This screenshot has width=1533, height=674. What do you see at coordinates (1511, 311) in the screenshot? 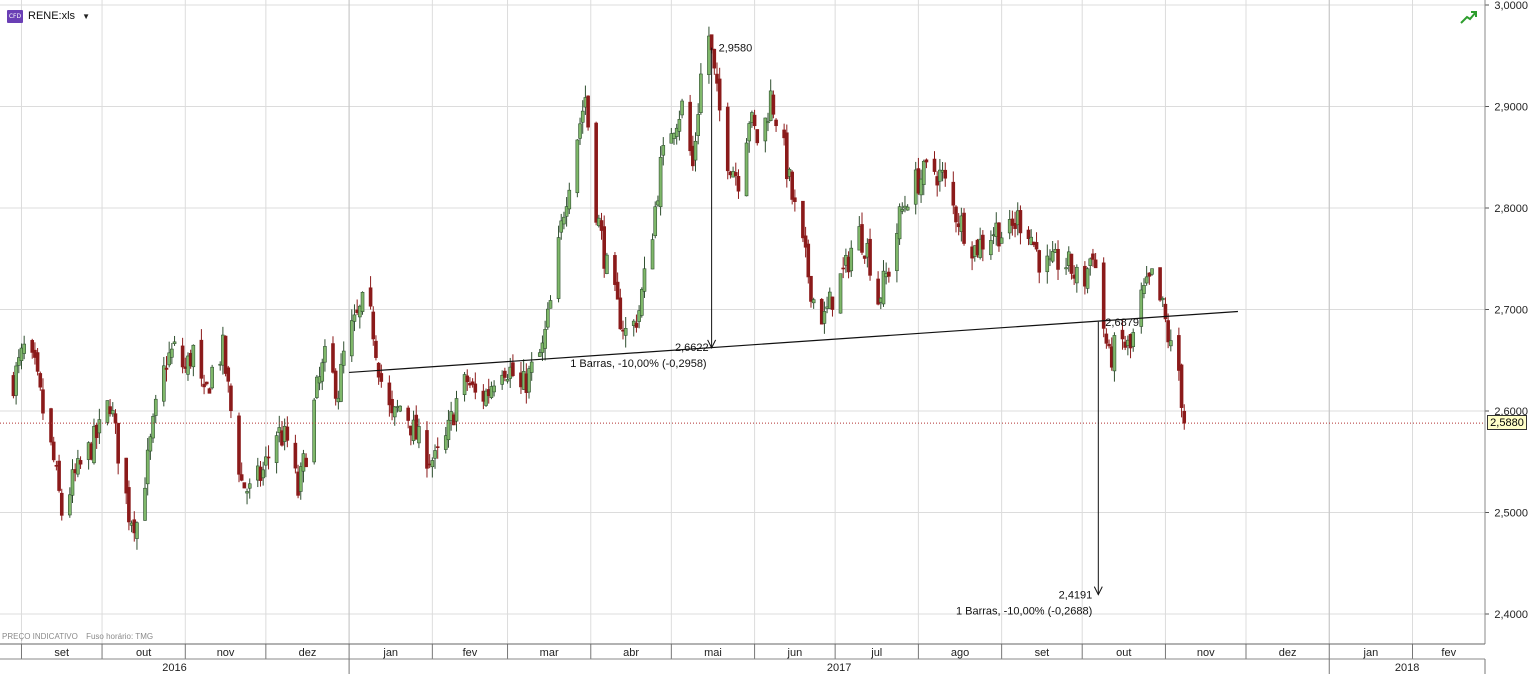
I see `price-tick-label: 2,7000` at bounding box center [1511, 311].